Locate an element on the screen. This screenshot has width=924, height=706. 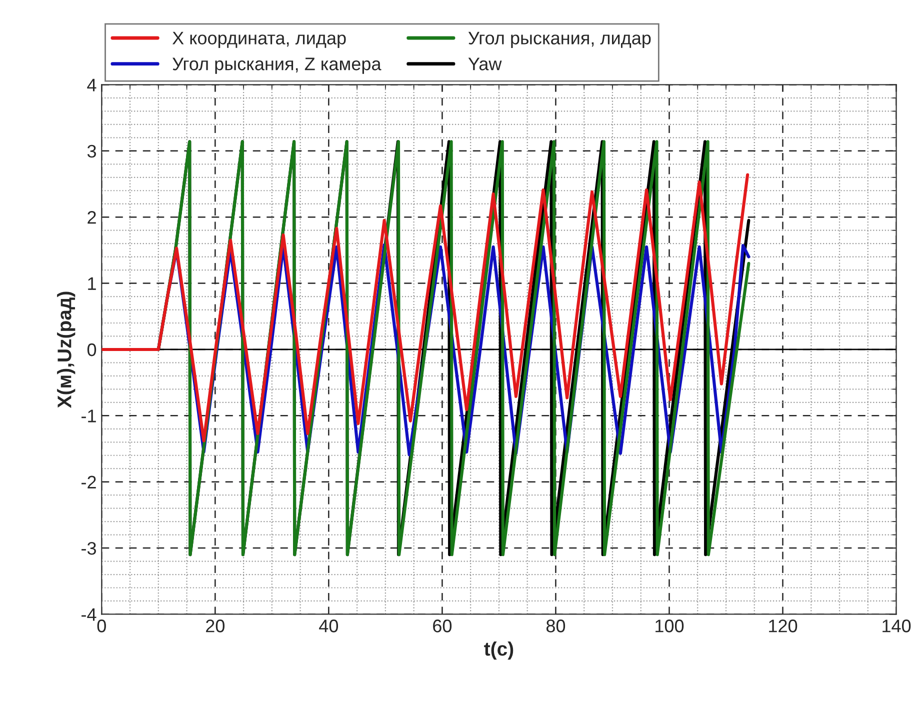
x-tick-label: 100 is located at coordinates (670, 626).